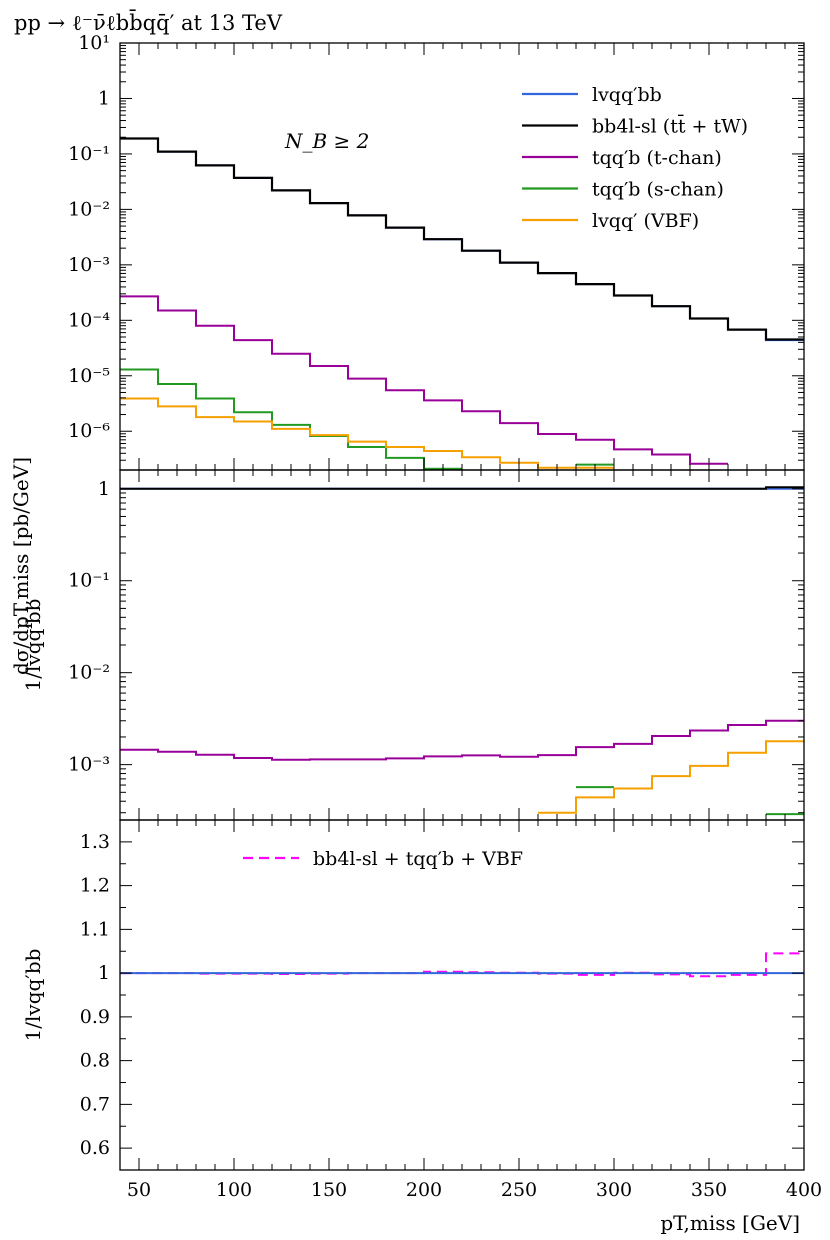  I want to click on x-tick-label: 250, so click(519, 1190).